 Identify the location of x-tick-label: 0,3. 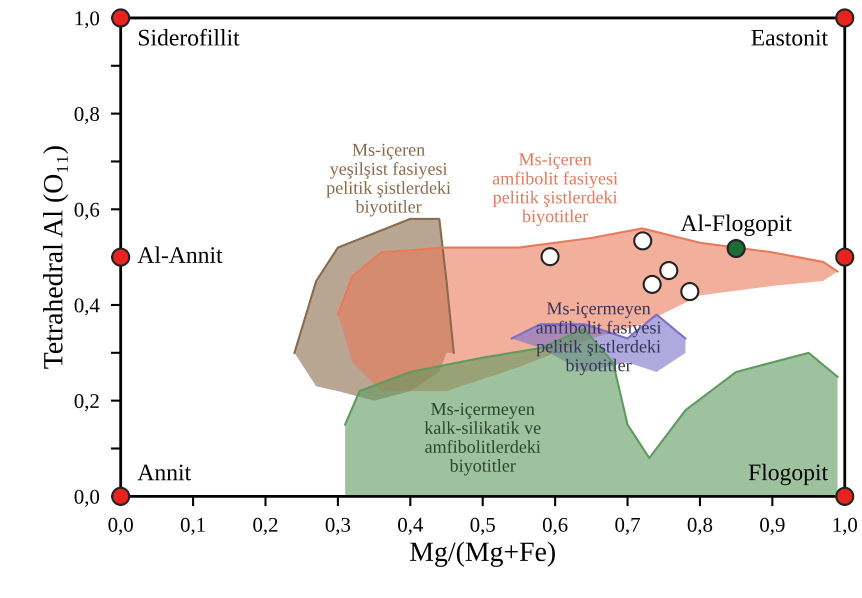
(338, 526).